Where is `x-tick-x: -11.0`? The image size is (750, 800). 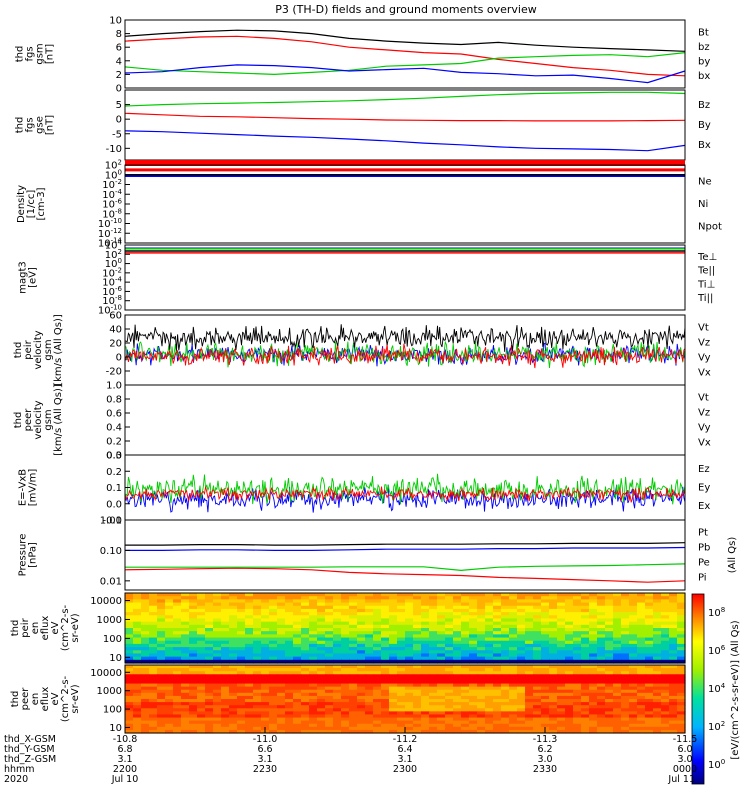 x-tick-x: -11.0 is located at coordinates (265, 739).